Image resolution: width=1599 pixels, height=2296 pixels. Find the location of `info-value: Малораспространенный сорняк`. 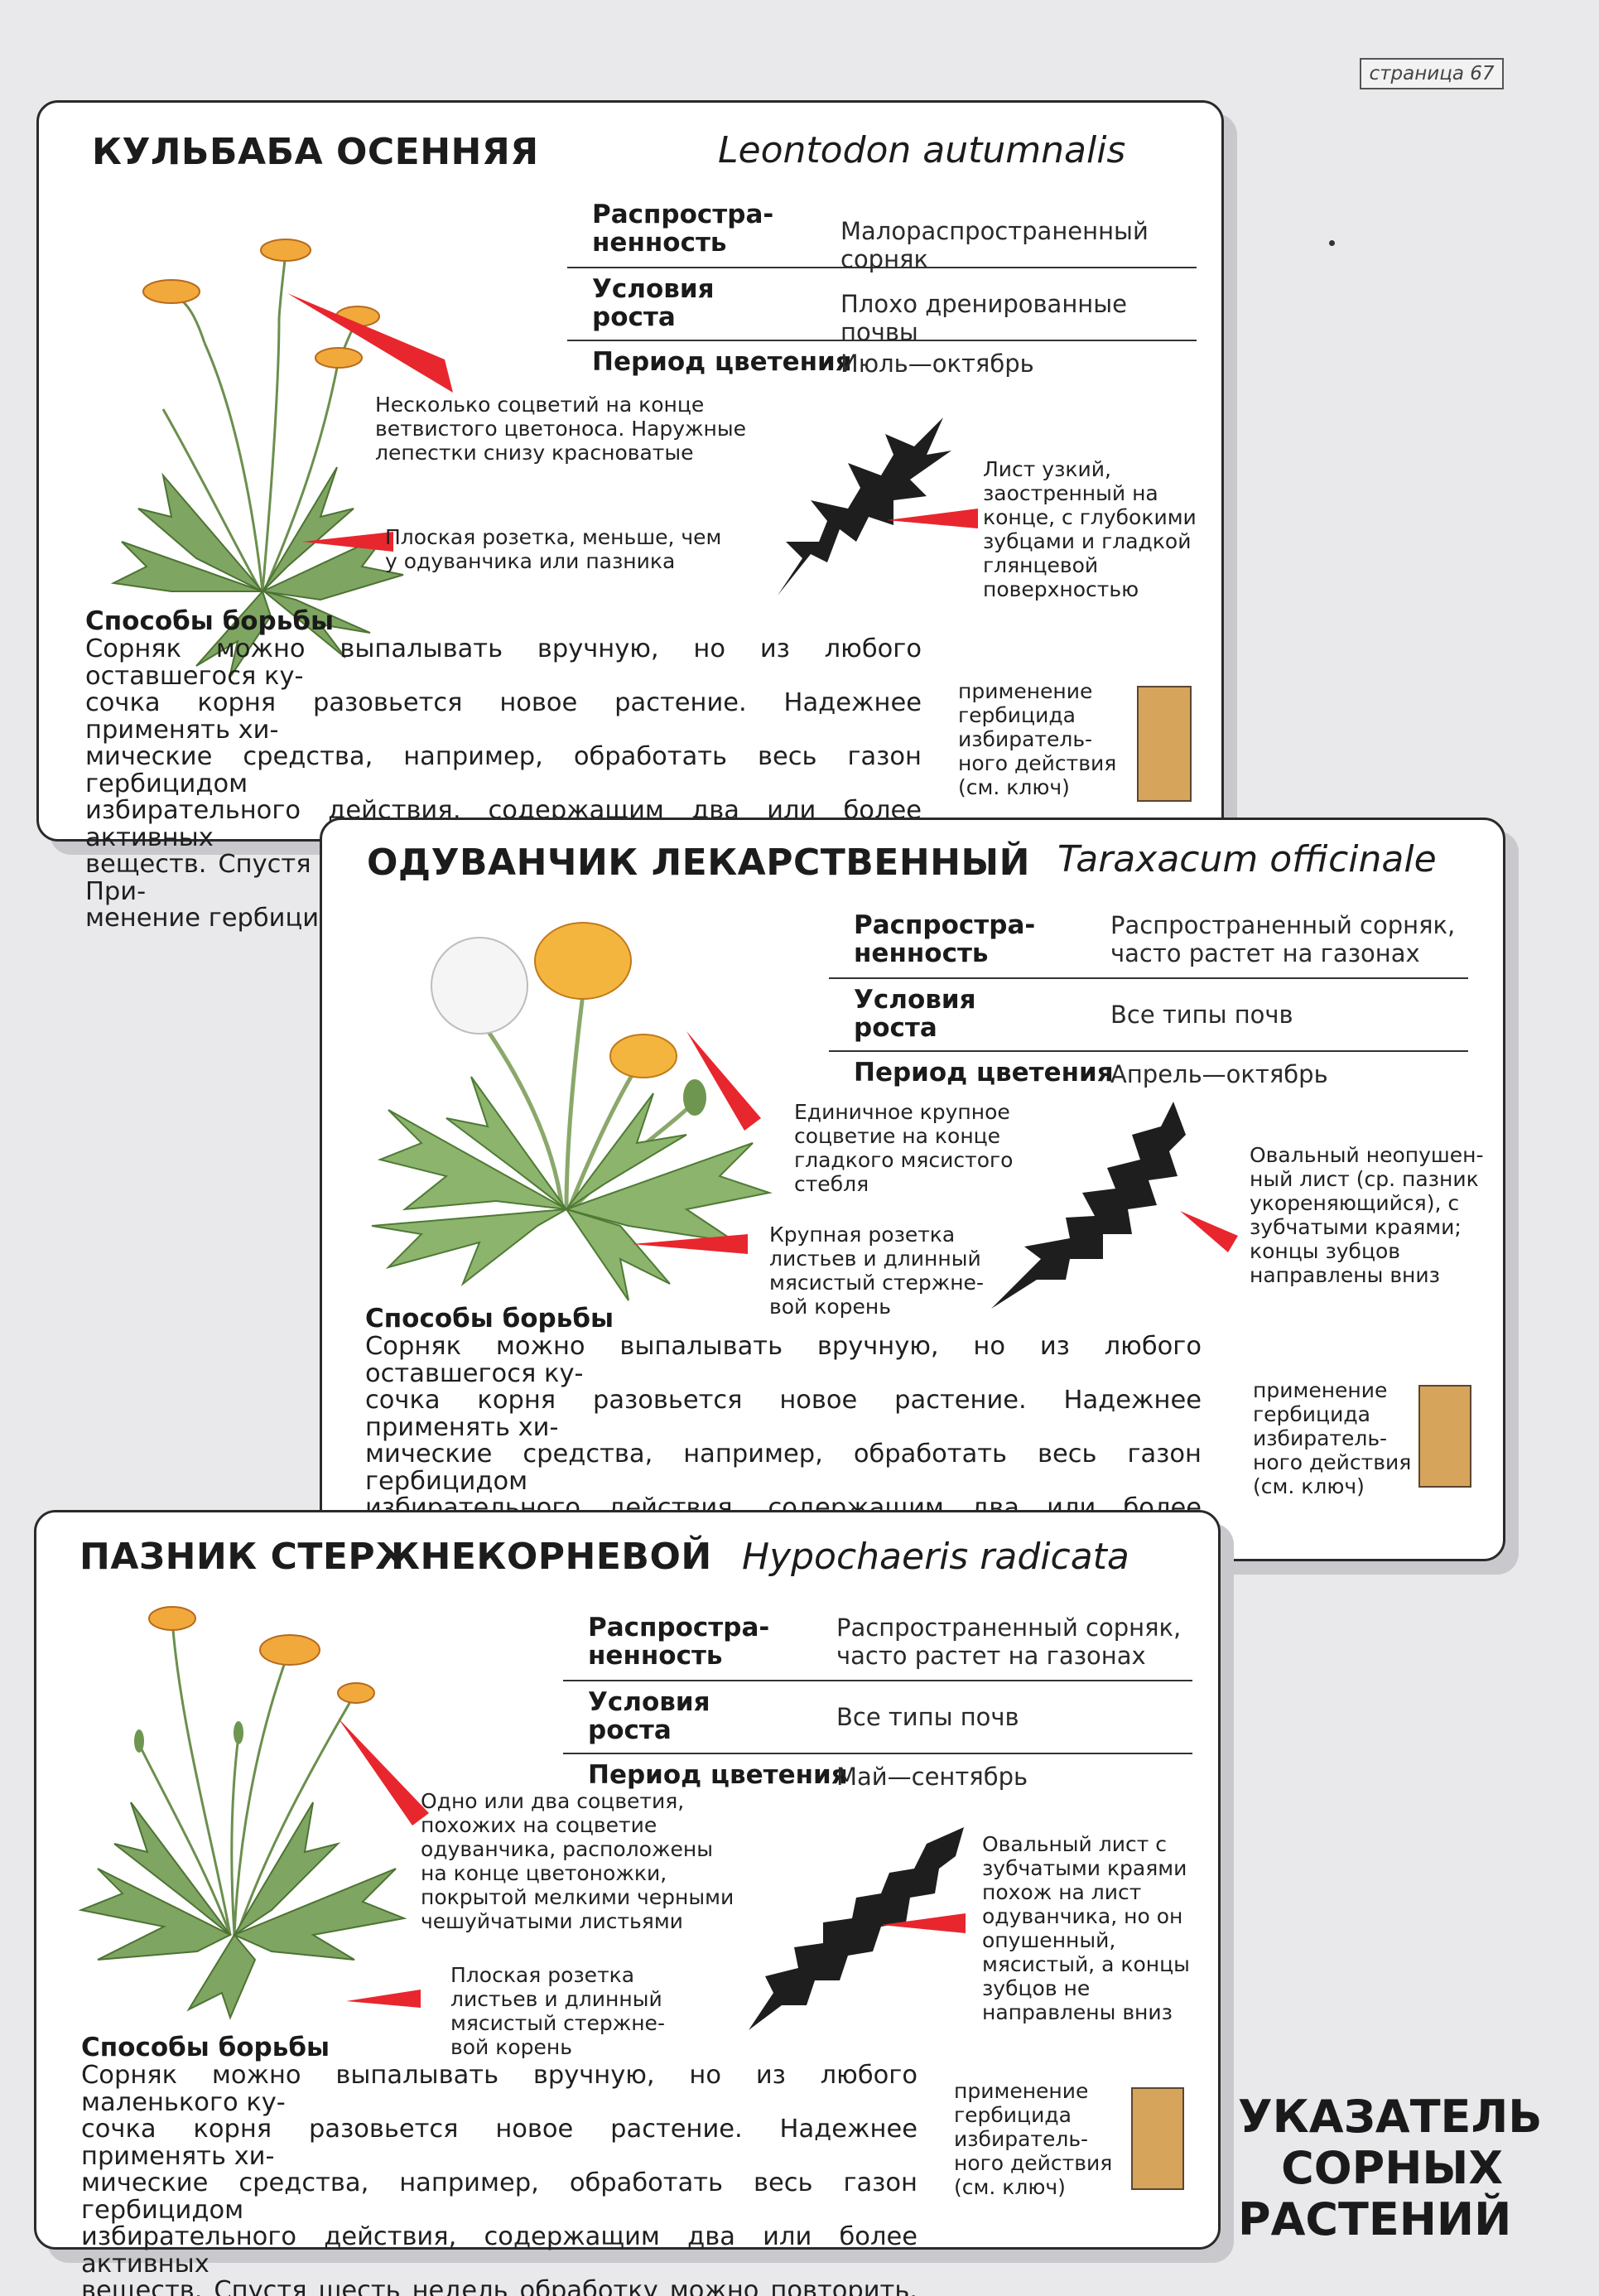

info-value: Малораспространенный сорняк is located at coordinates (994, 245).